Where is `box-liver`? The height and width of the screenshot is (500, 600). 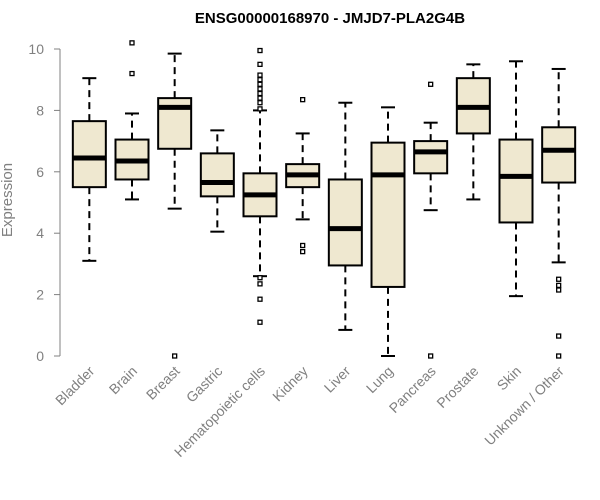 box-liver is located at coordinates (345, 216).